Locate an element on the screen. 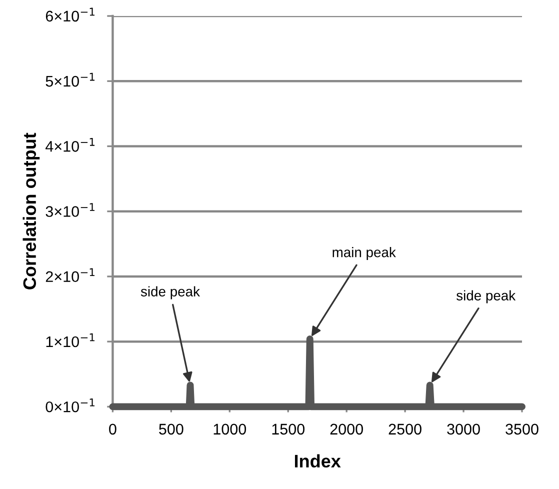 This screenshot has height=489, width=559. annotation: main peak is located at coordinates (364, 253).